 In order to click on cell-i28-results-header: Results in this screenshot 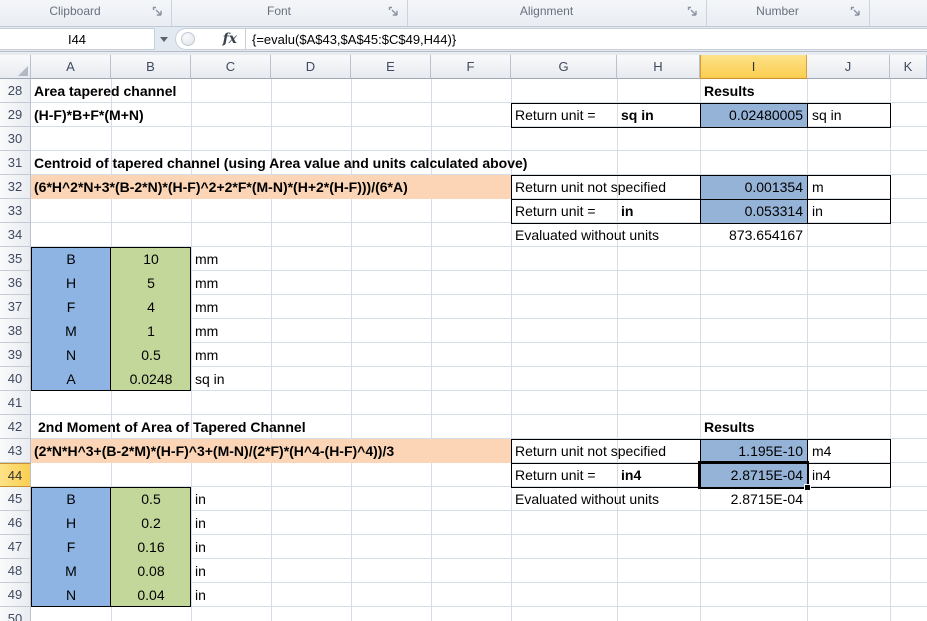, I will do `click(729, 91)`.